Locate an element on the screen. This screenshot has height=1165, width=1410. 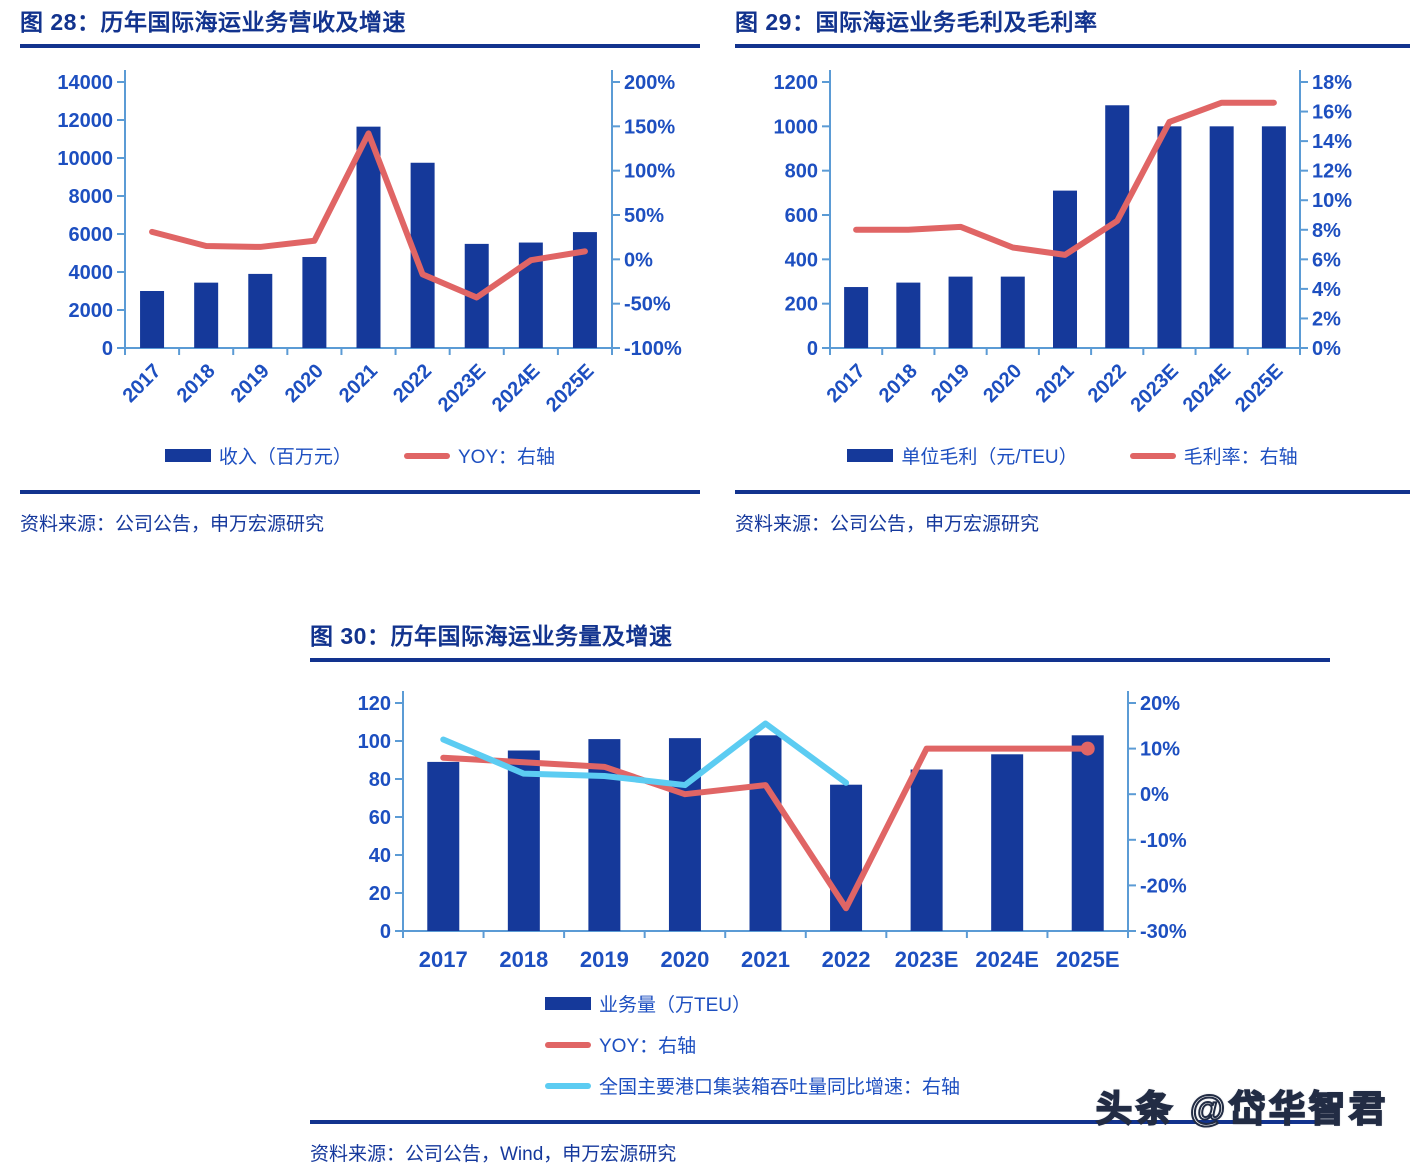
svg-text: 4% is located at coordinates (1326, 290).